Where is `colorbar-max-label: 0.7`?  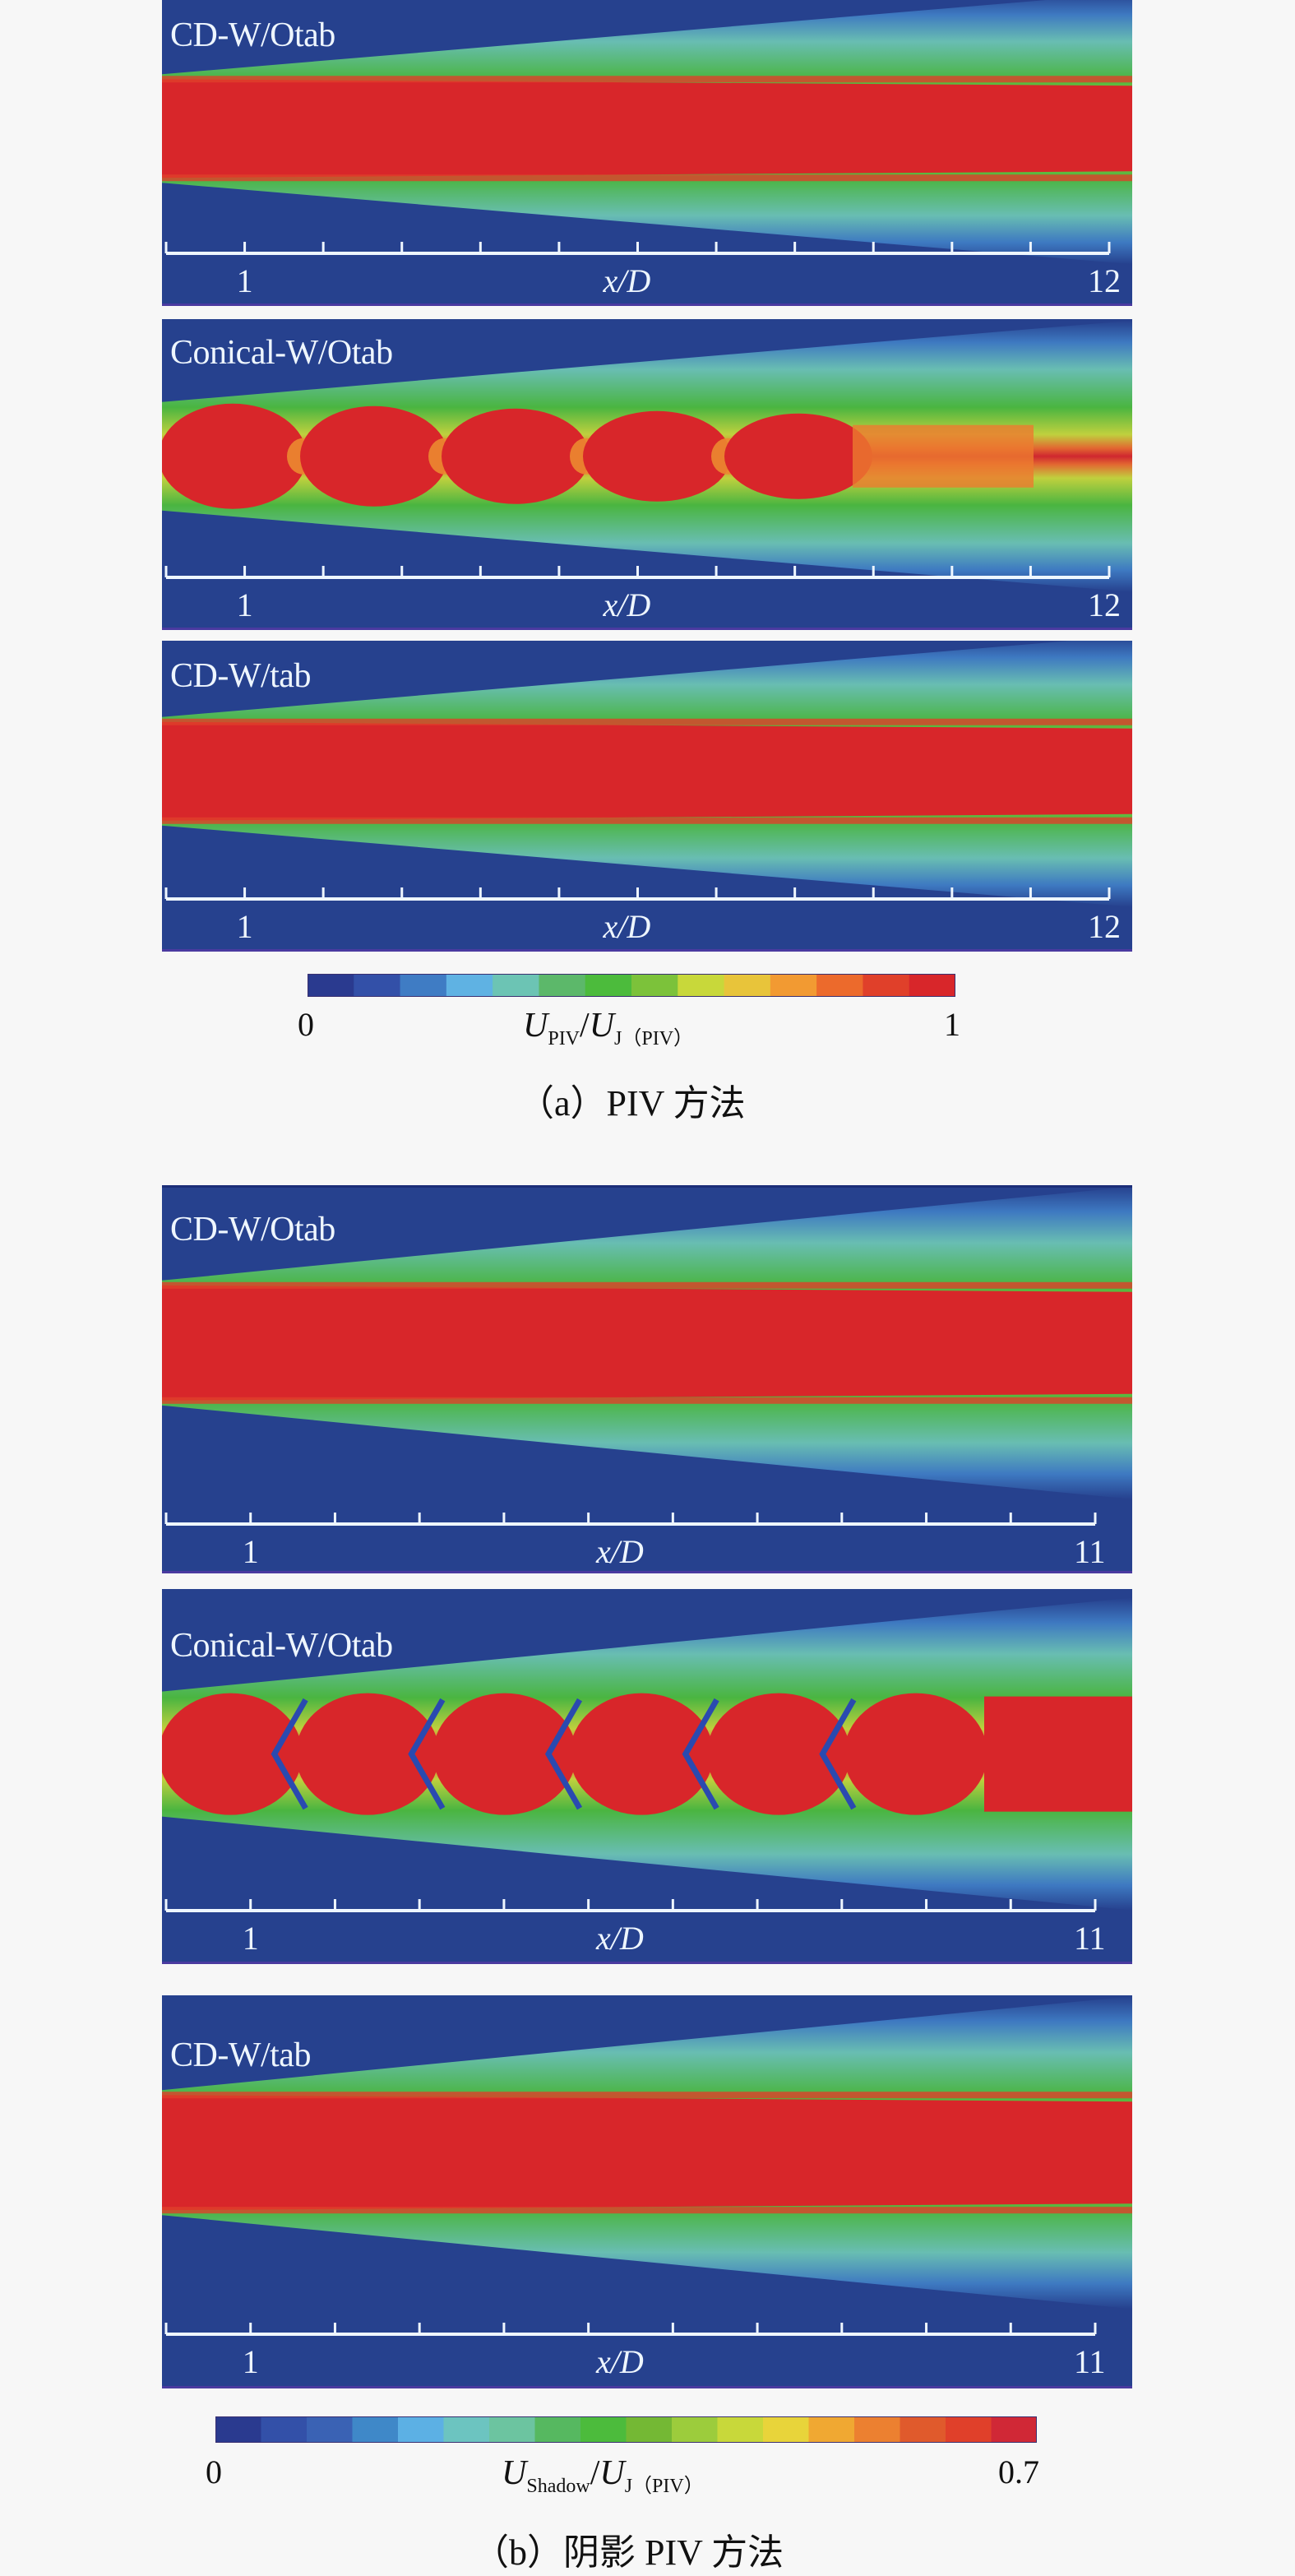 colorbar-max-label: 0.7 is located at coordinates (1018, 2471).